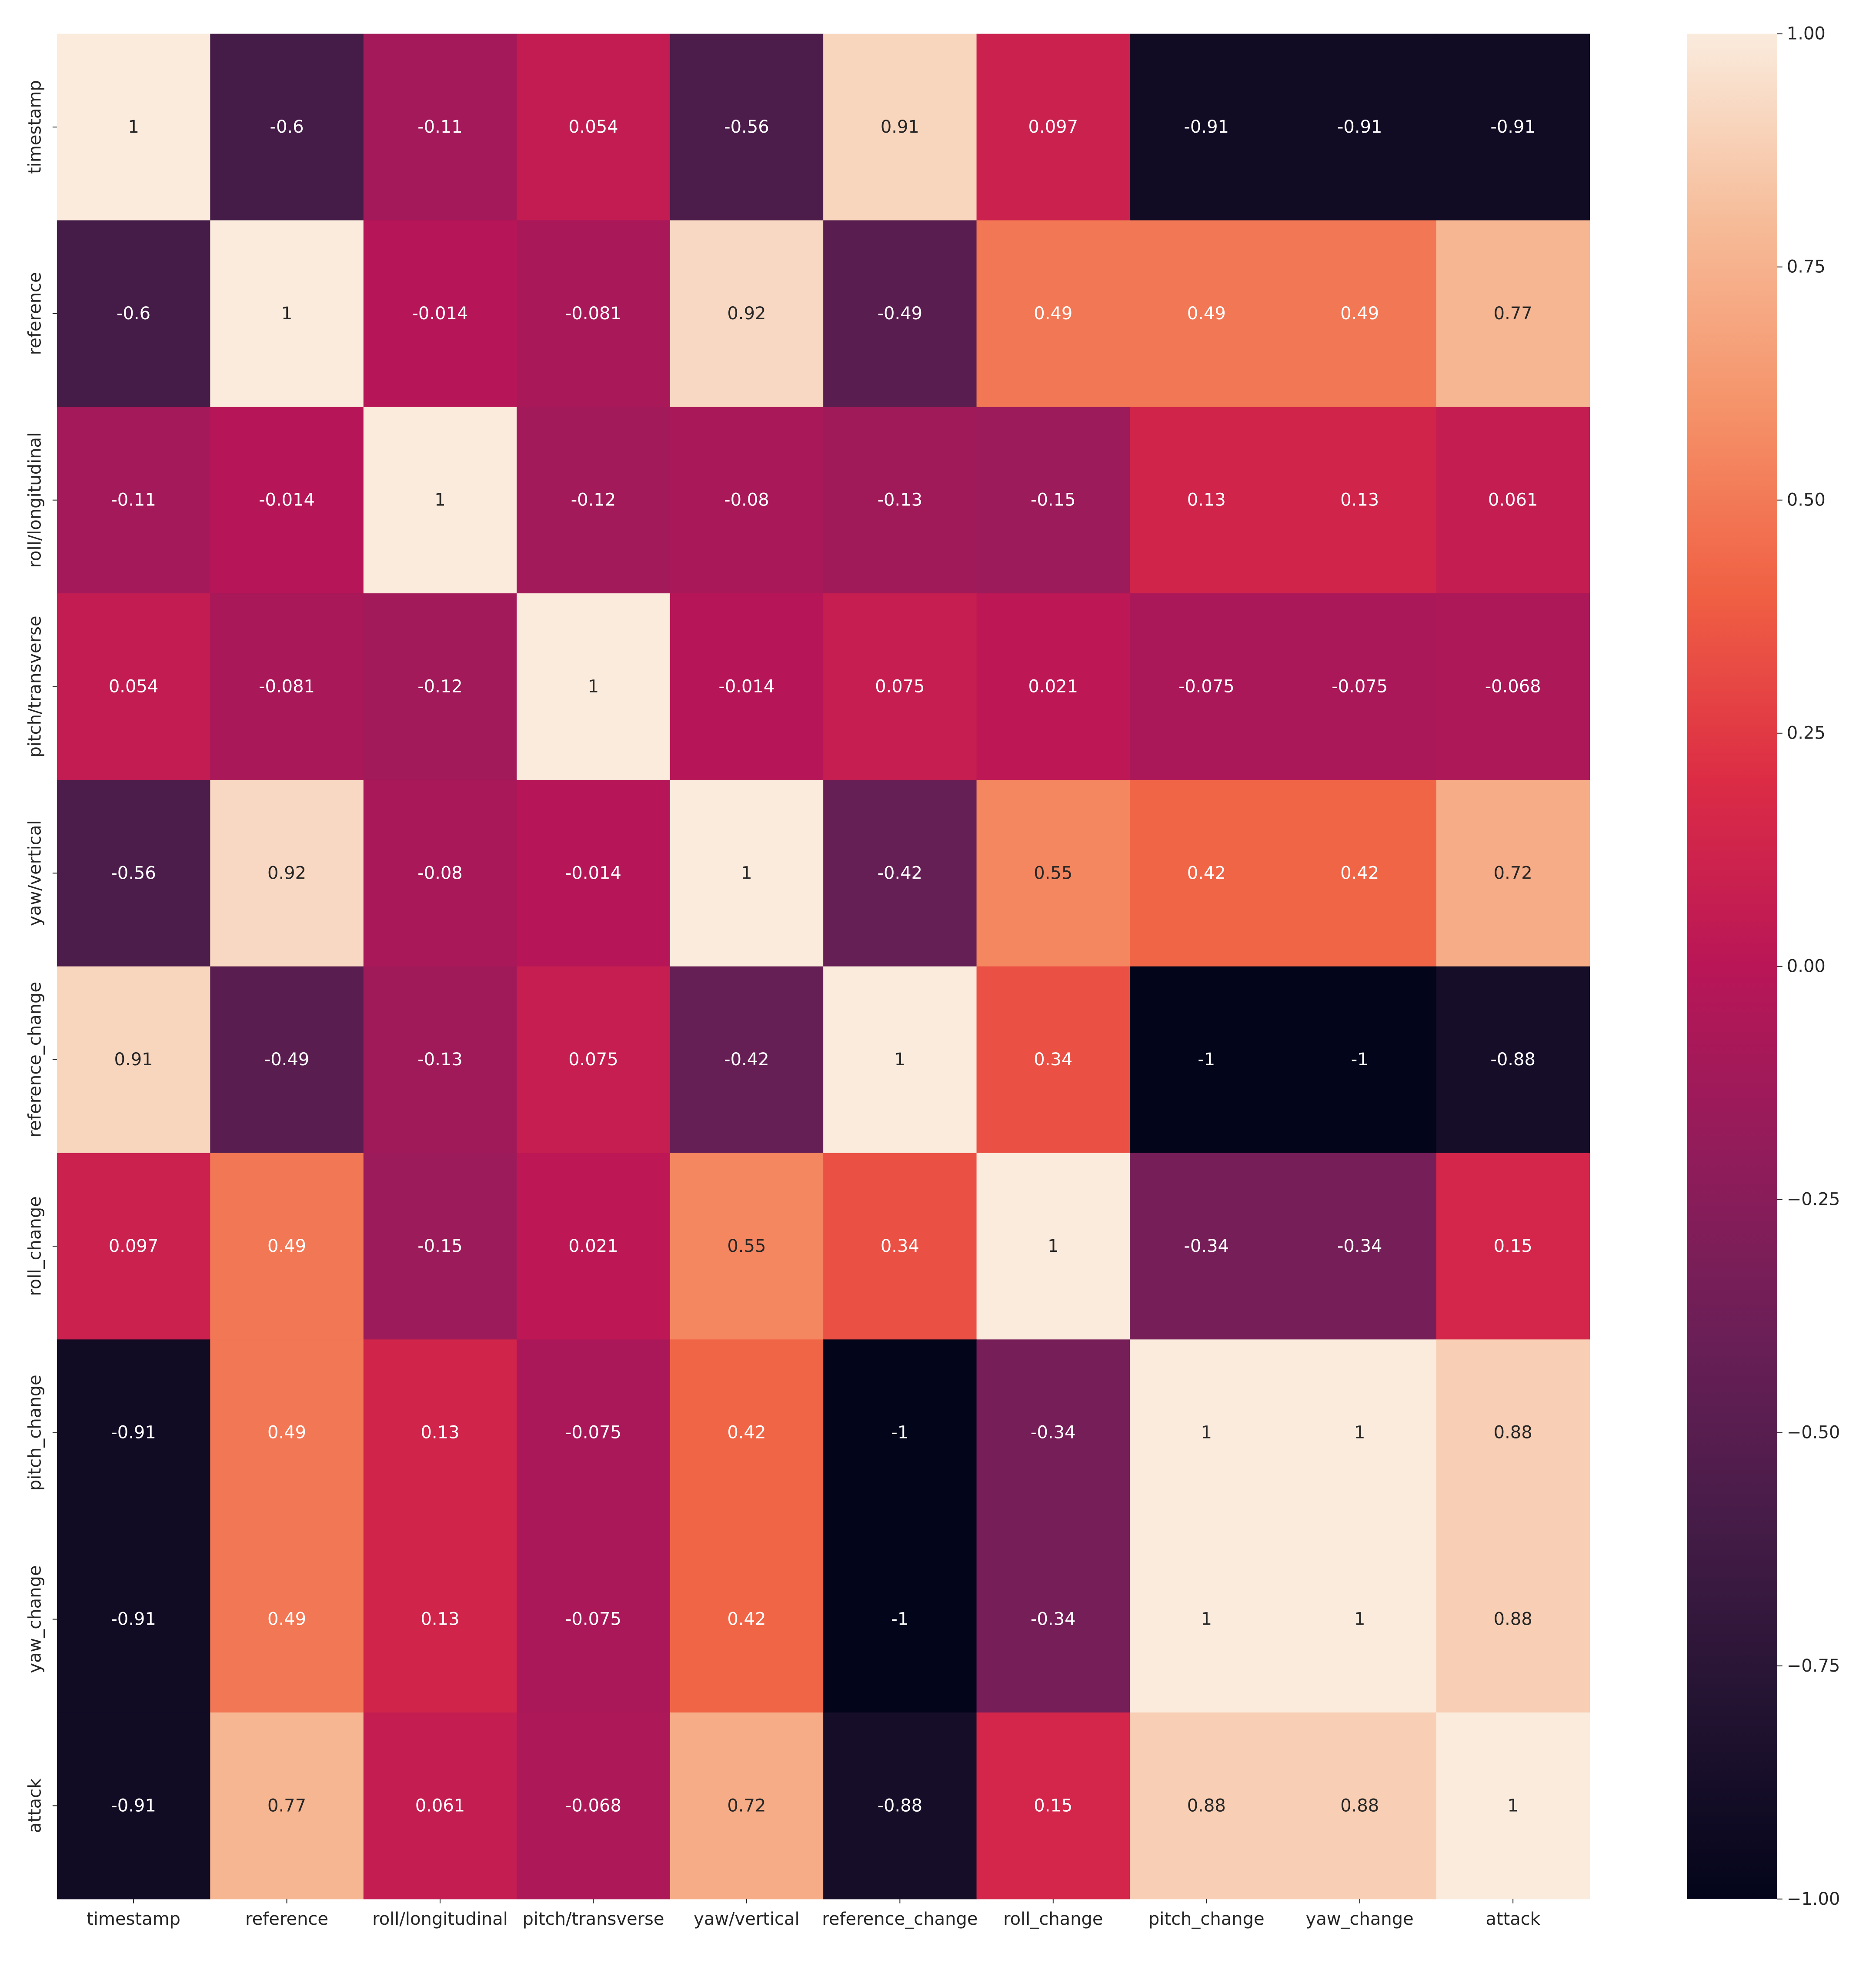 The width and height of the screenshot is (1876, 1970). I want to click on colorbar, so click(1732, 966).